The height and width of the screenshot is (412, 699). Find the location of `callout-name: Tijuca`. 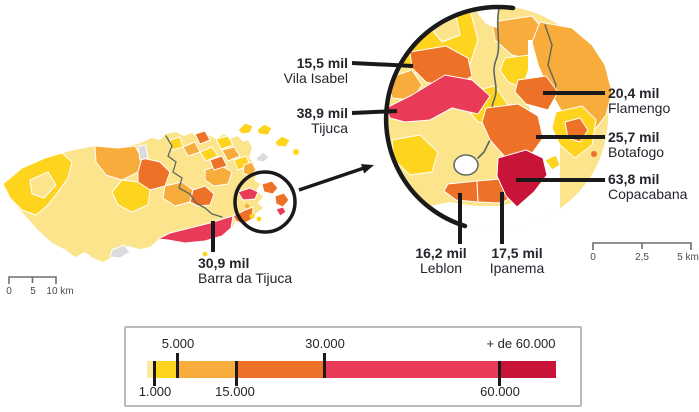

callout-name: Tijuca is located at coordinates (329, 128).